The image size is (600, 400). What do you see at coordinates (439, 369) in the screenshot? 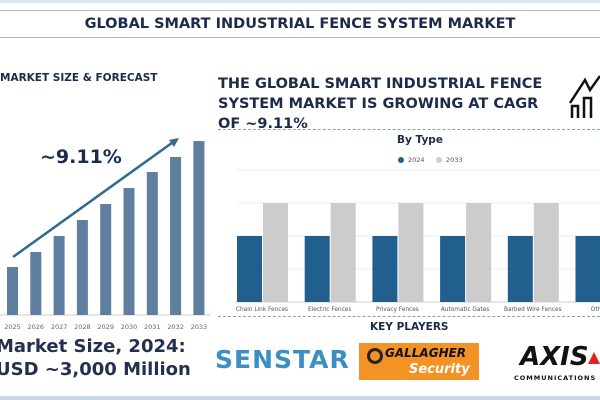
I see `security-text: Security` at bounding box center [439, 369].